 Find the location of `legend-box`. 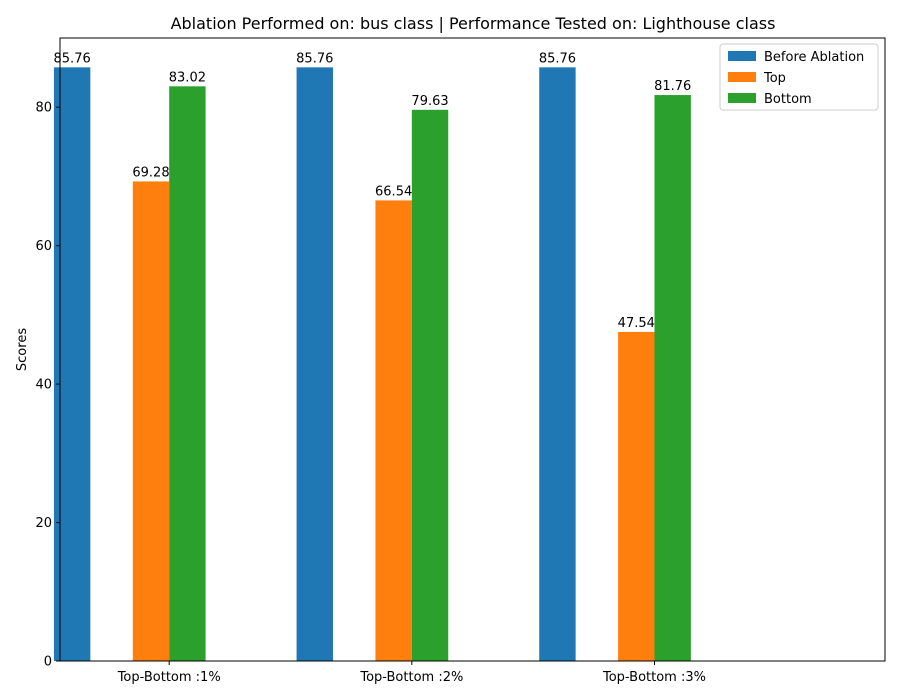

legend-box is located at coordinates (799, 77).